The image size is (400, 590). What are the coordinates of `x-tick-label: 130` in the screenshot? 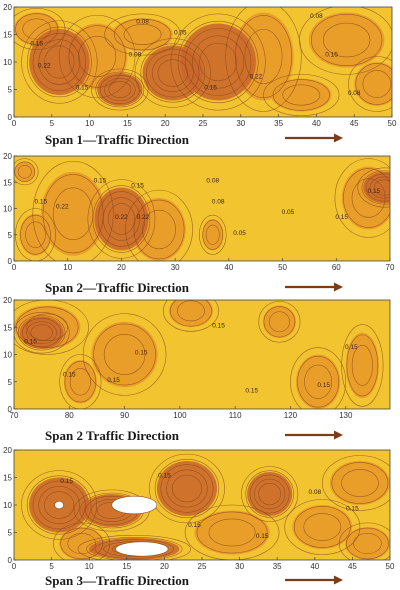 It's located at (346, 415).